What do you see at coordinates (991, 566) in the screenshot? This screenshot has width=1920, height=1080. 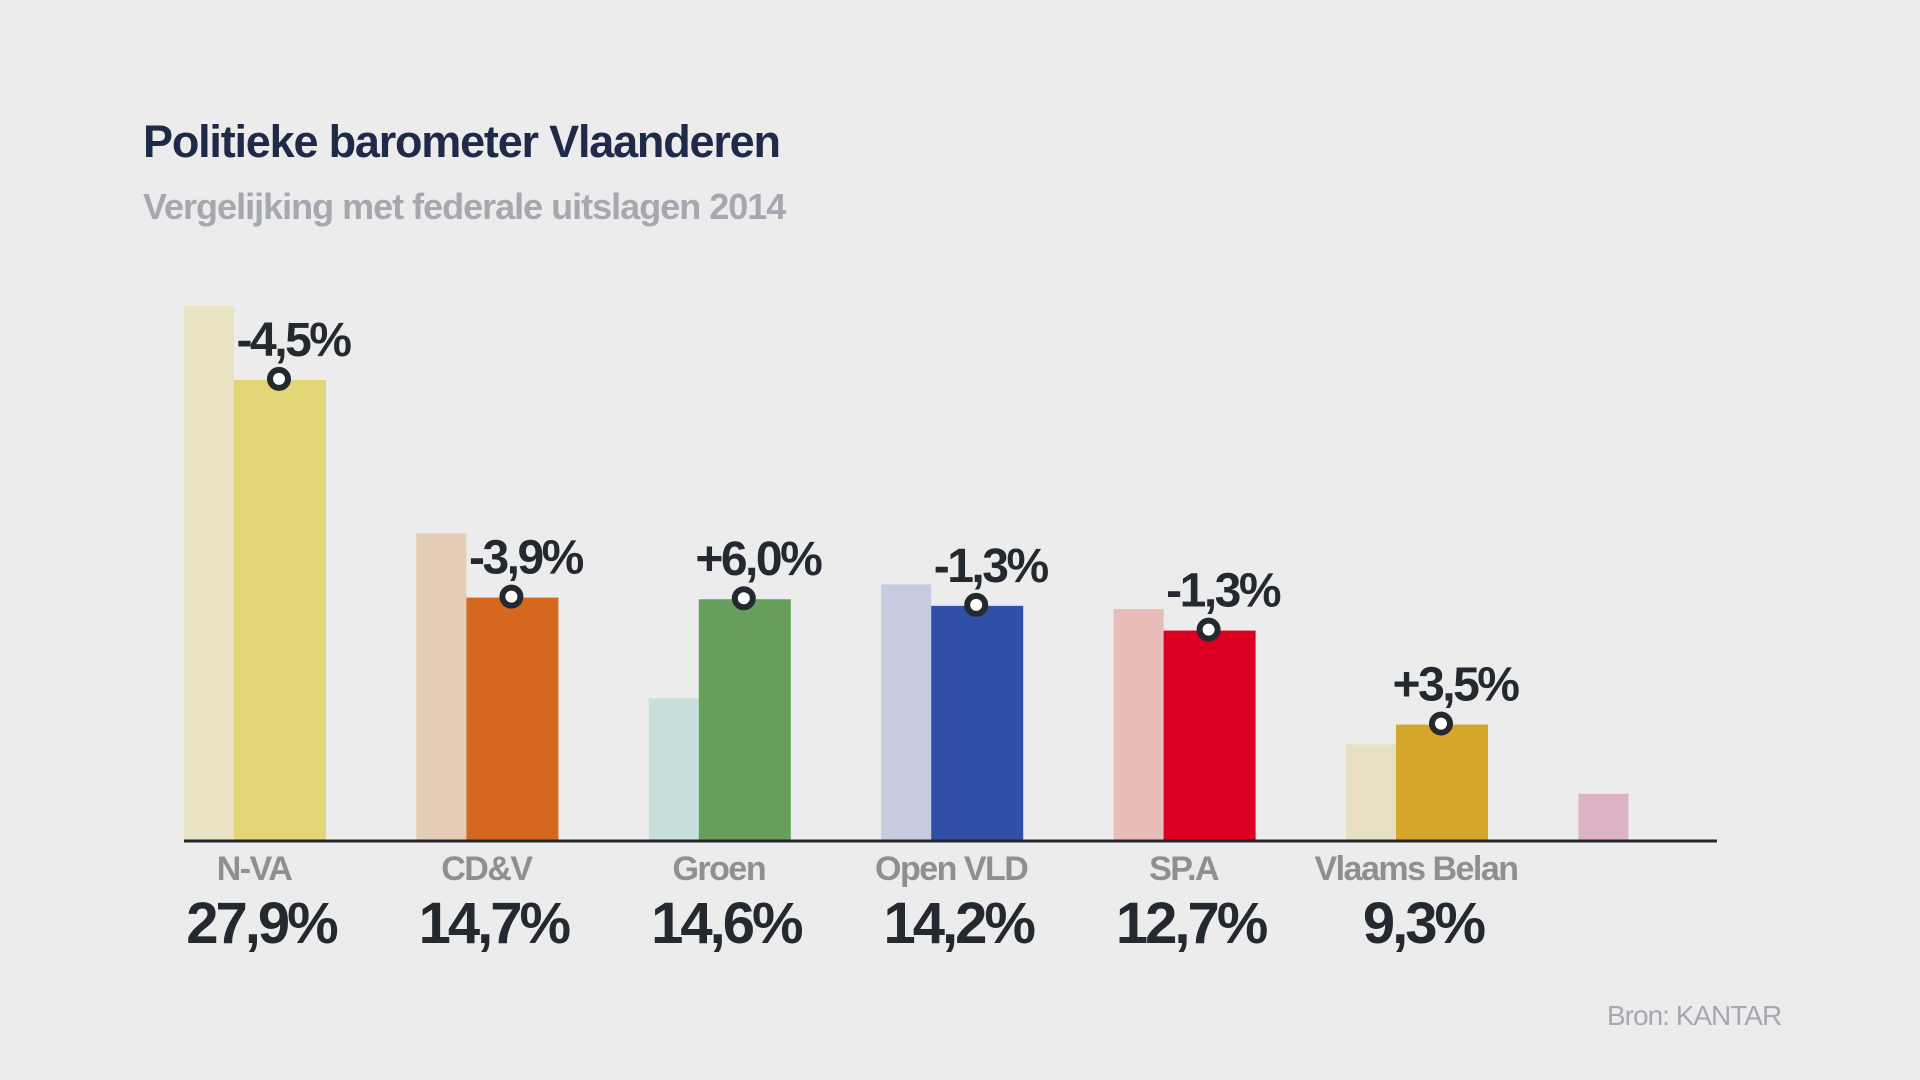 I see `delta-label-4: -1,3%` at bounding box center [991, 566].